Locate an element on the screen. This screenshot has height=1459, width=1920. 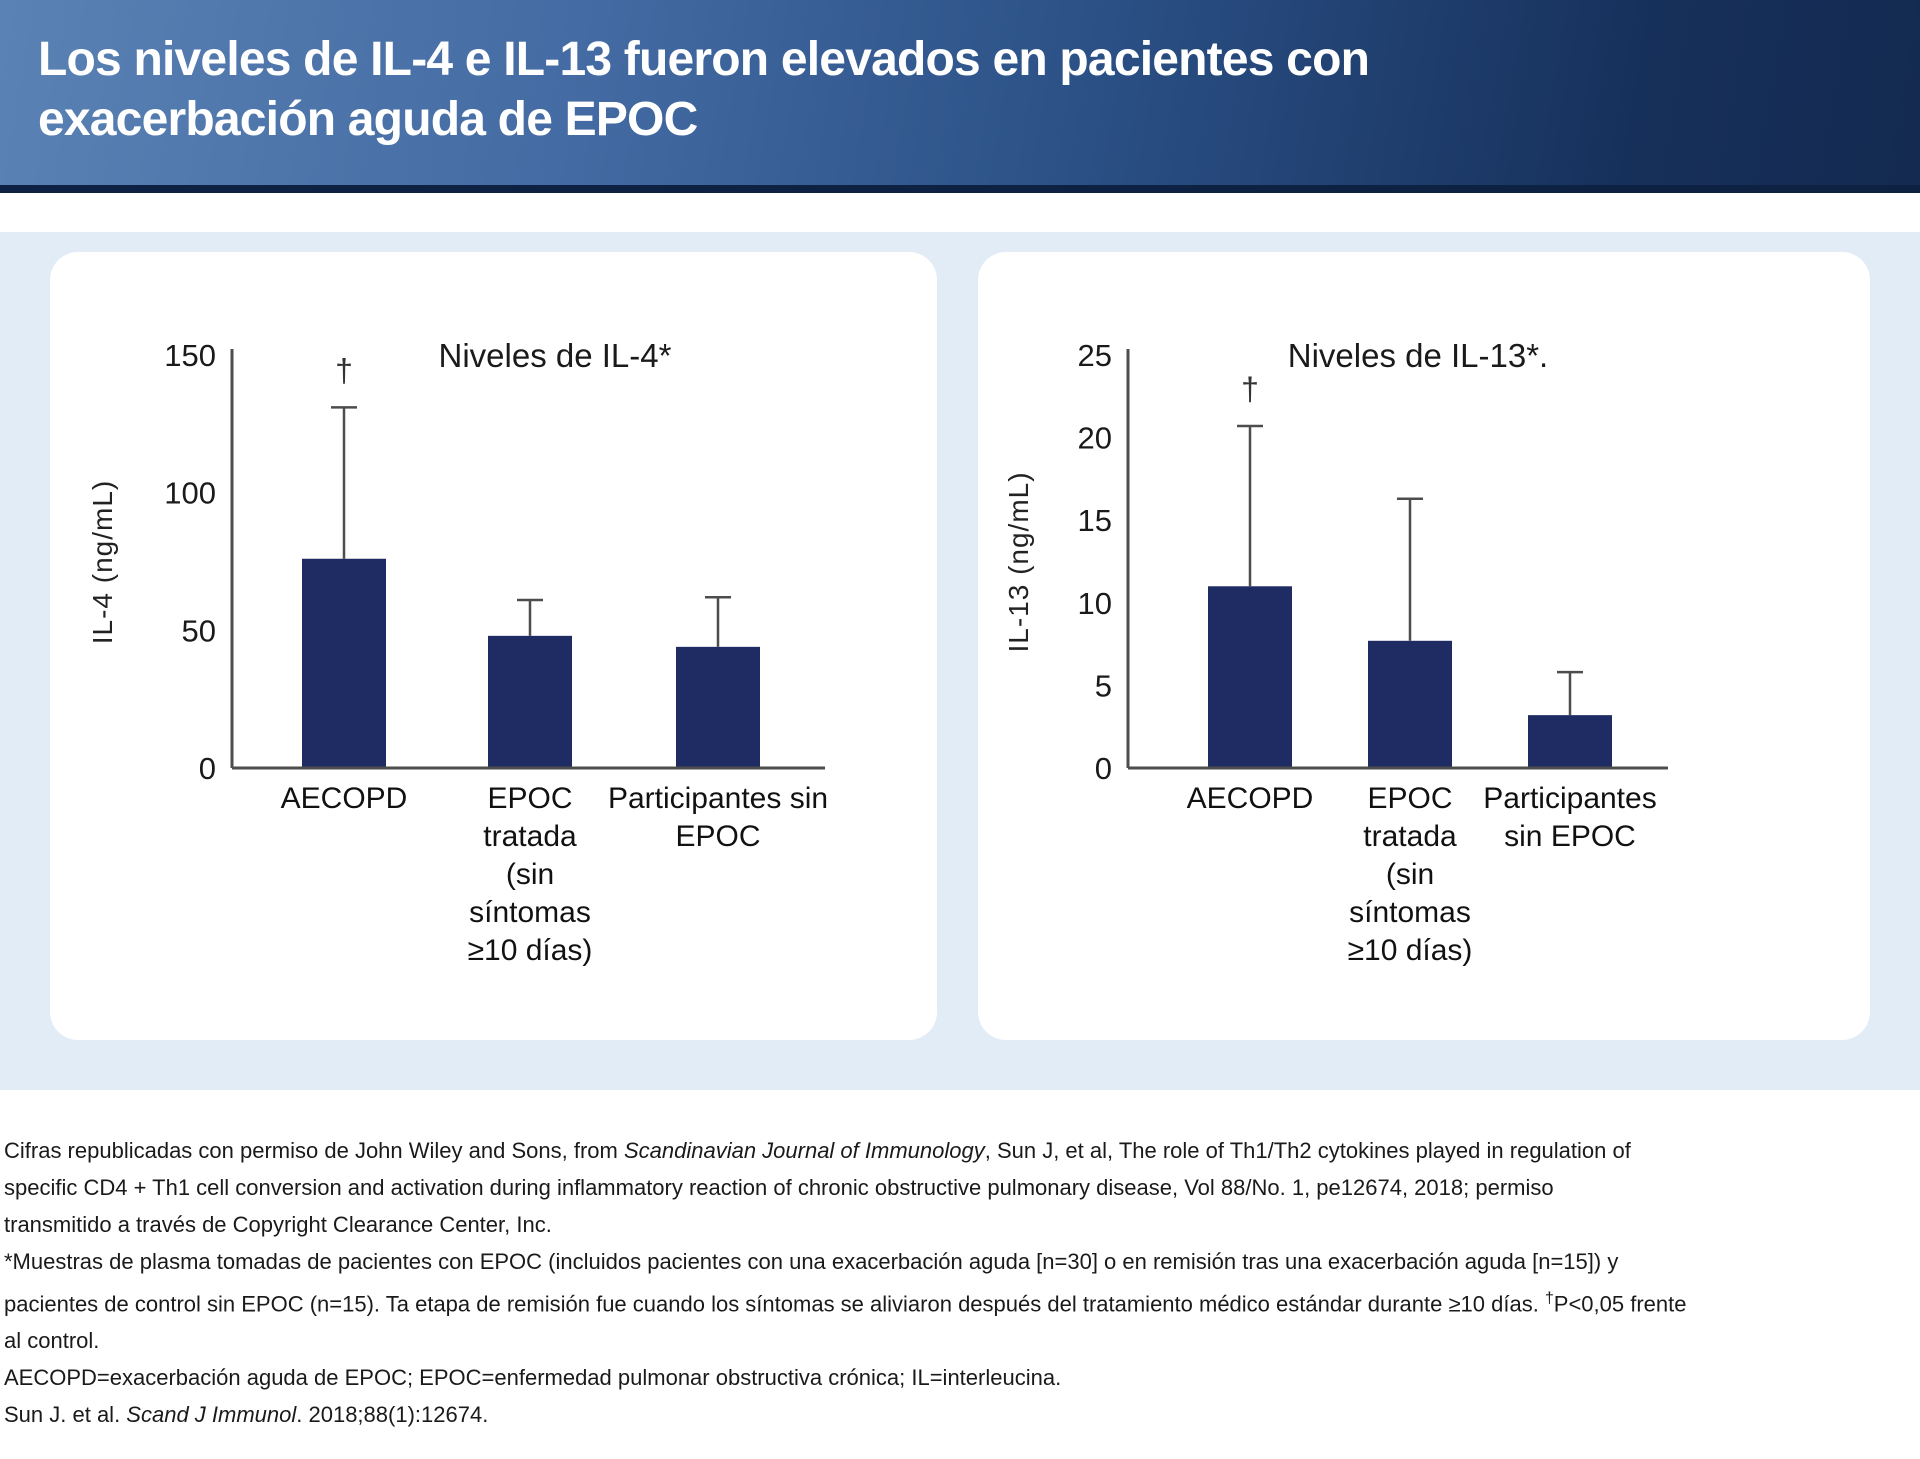
y-tick-label: 5 is located at coordinates (1103, 685).